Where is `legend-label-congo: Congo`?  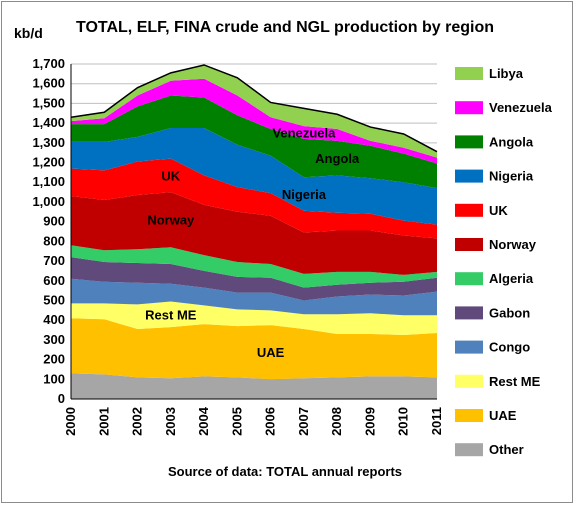
legend-label-congo: Congo is located at coordinates (509, 347).